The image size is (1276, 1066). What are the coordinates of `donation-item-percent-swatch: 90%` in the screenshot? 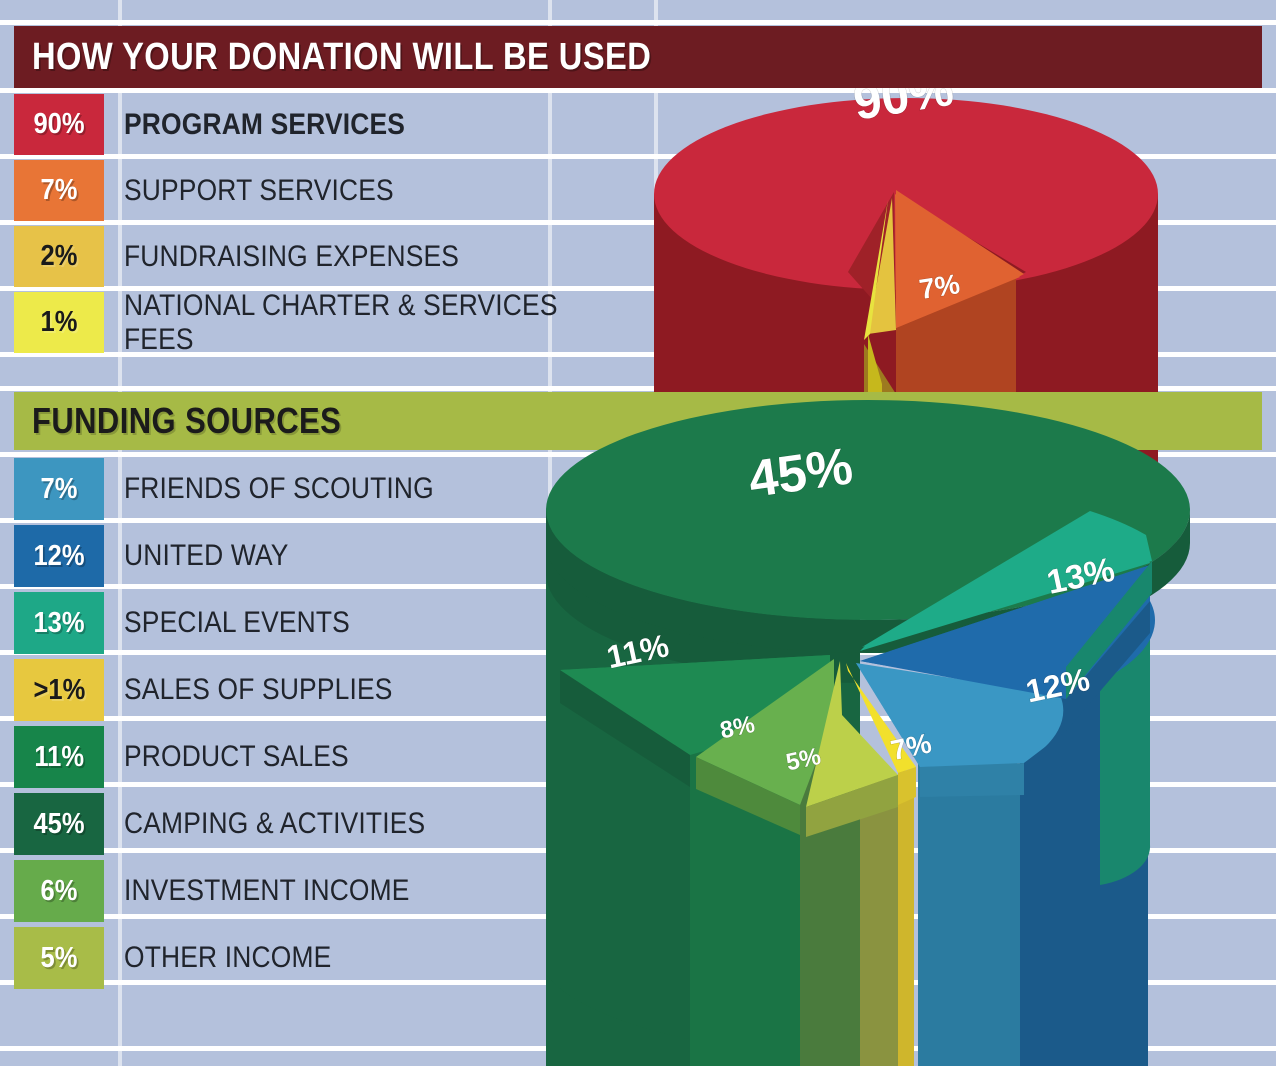 It's located at (59, 124).